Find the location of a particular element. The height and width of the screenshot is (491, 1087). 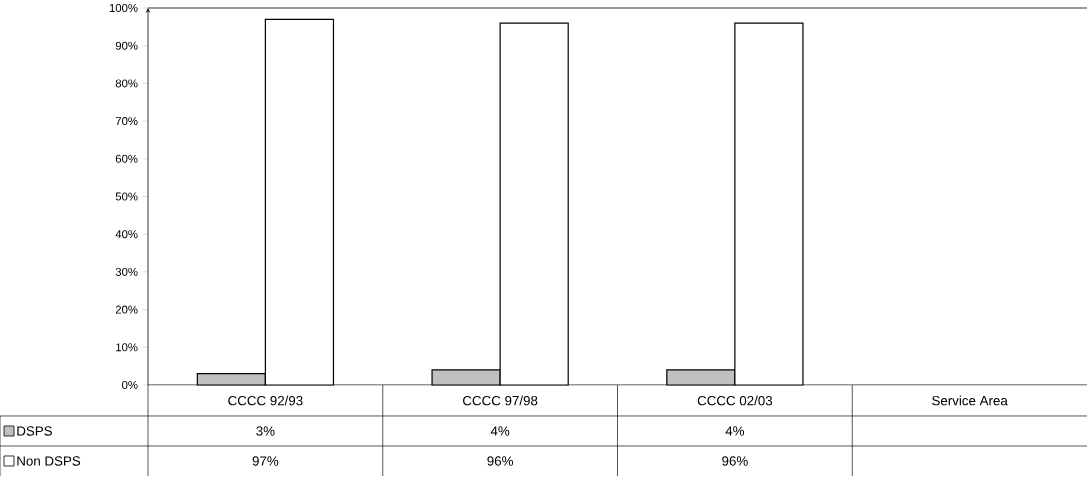

data-label: 3% is located at coordinates (265, 431).